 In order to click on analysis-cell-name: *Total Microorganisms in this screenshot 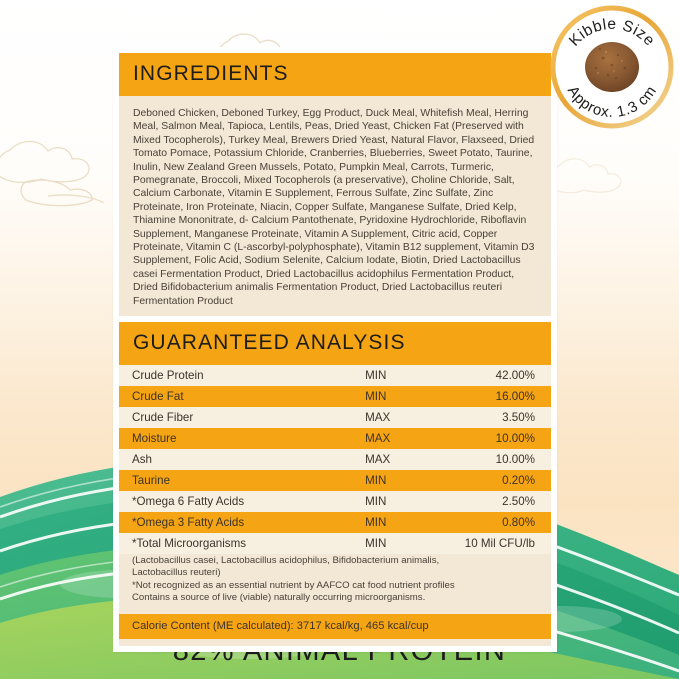, I will do `click(242, 543)`.